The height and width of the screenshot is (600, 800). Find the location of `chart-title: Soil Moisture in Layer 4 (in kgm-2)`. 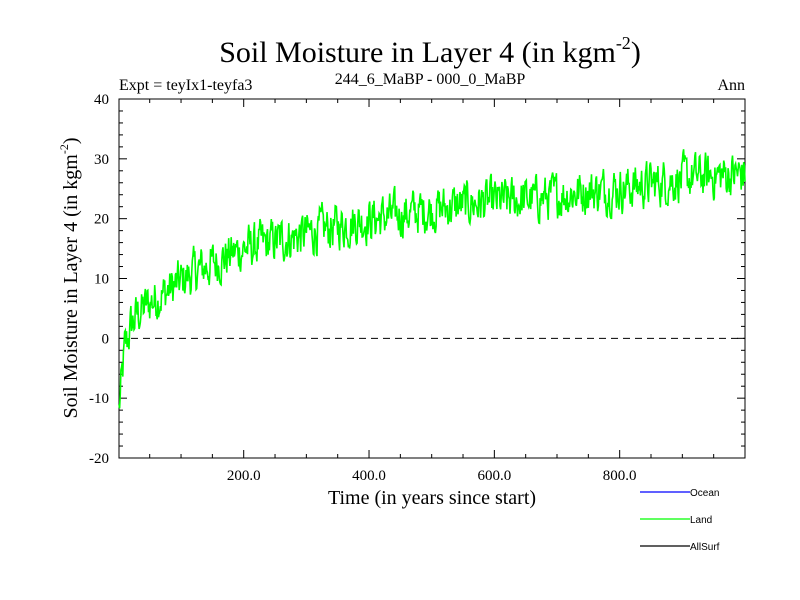

chart-title: Soil Moisture in Layer 4 (in kgm-2) is located at coordinates (430, 51).